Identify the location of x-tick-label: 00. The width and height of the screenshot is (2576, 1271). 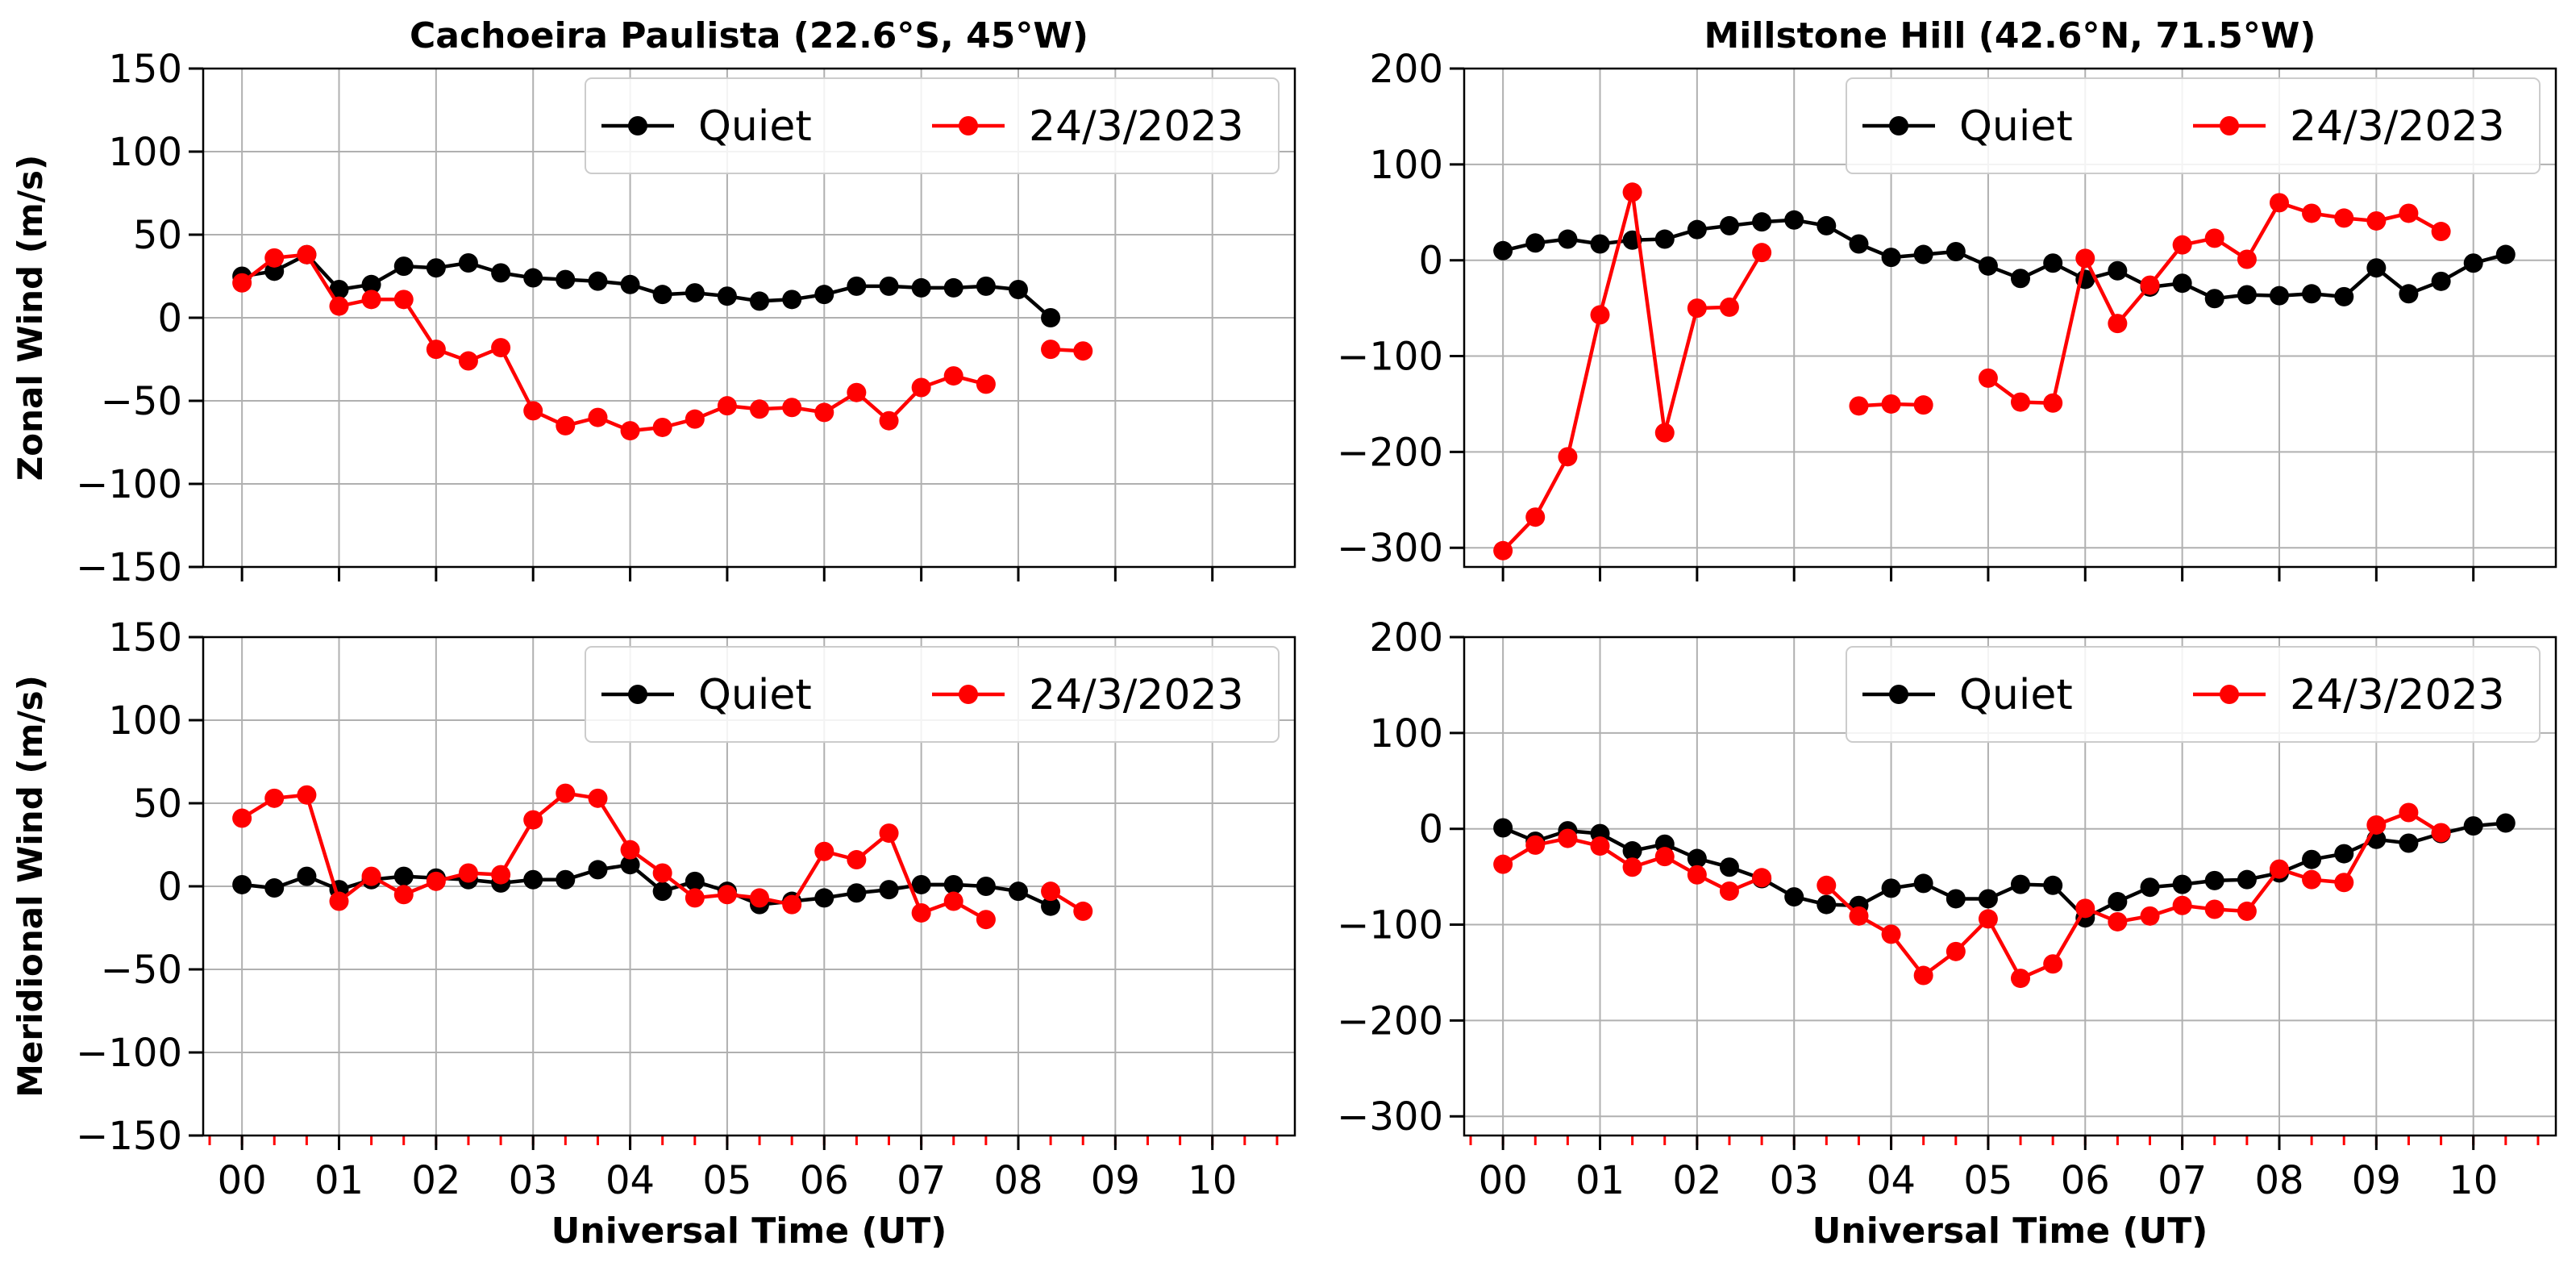
(242, 1180).